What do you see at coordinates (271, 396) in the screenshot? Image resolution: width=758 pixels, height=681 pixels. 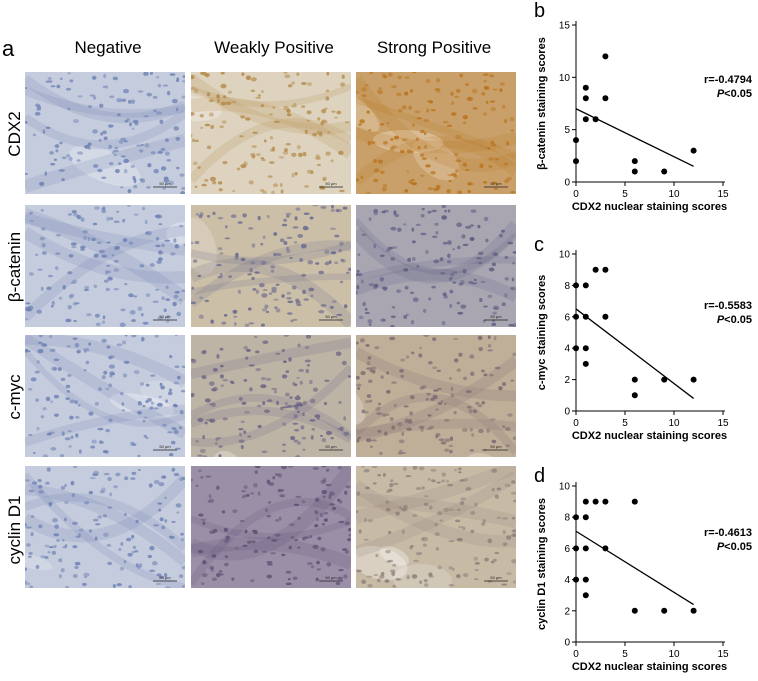 I see `micrograph-c-myc-weakly-positive: 50 μm` at bounding box center [271, 396].